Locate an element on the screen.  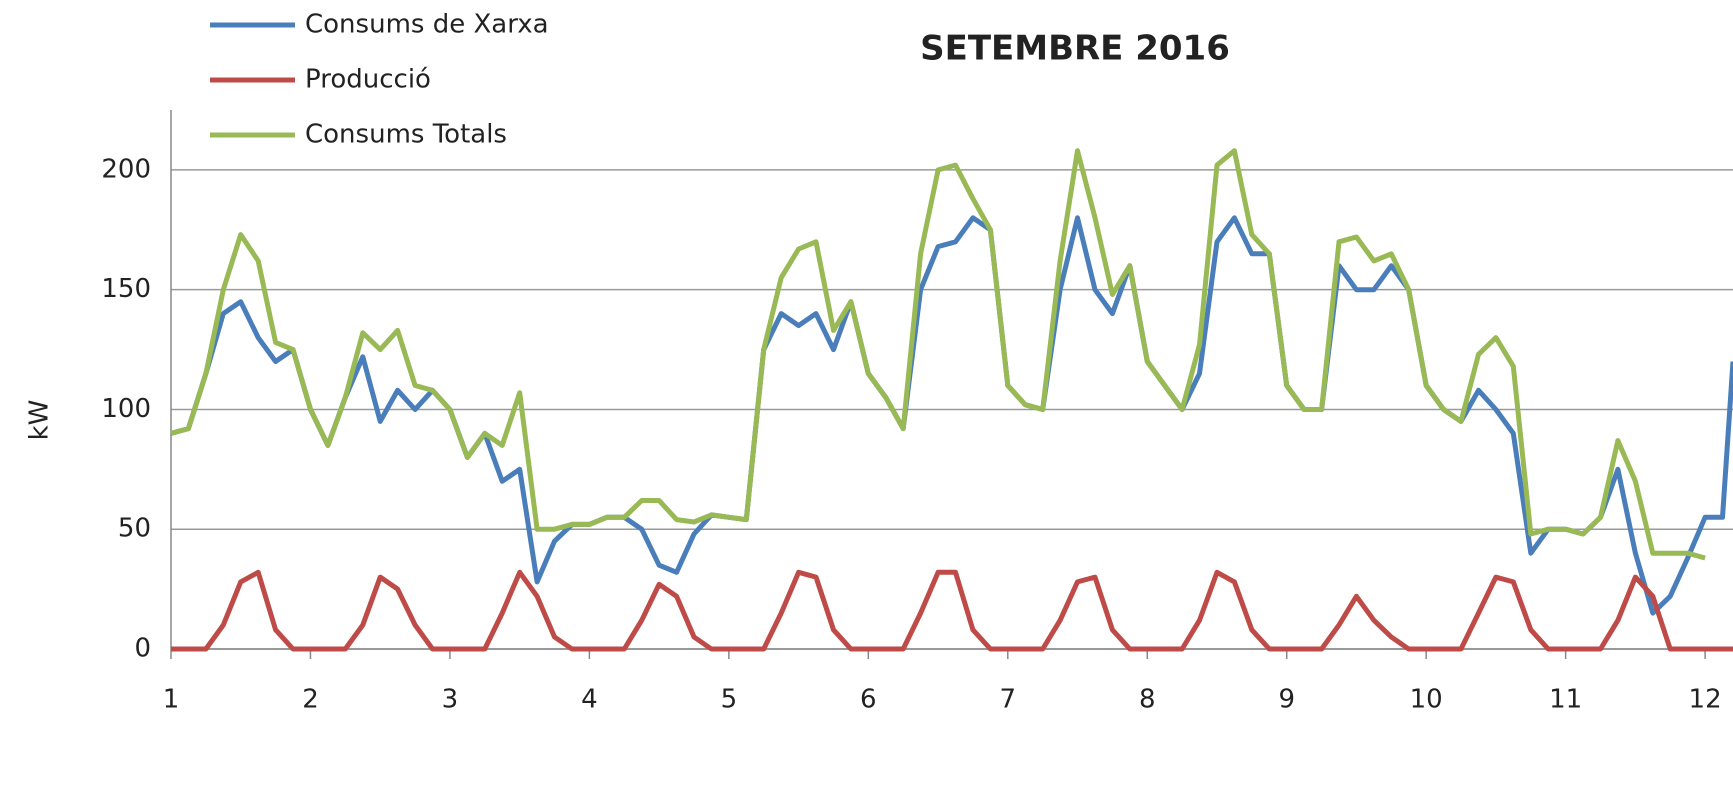
y-tick-label: 0 is located at coordinates (142, 649).